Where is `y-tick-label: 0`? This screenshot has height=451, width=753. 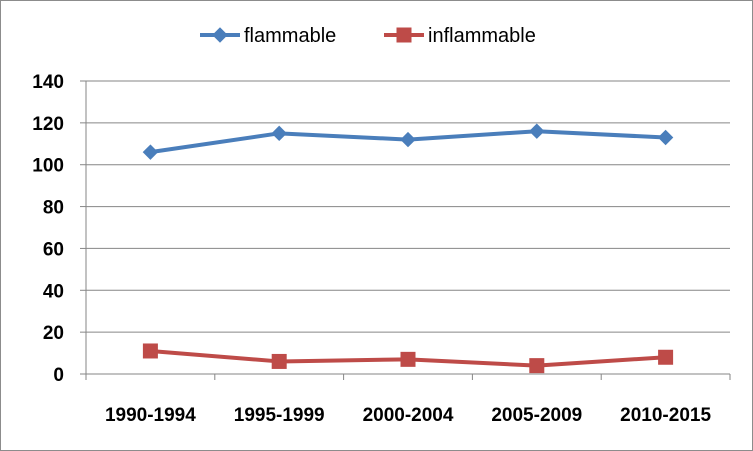 y-tick-label: 0 is located at coordinates (58, 375).